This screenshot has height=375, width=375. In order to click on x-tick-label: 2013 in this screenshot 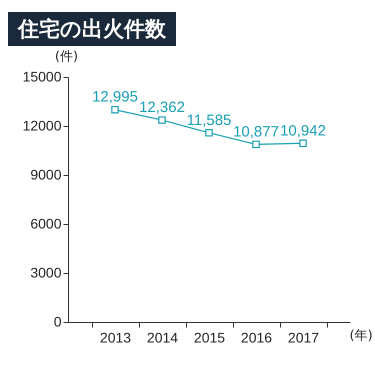, I will do `click(116, 338)`.